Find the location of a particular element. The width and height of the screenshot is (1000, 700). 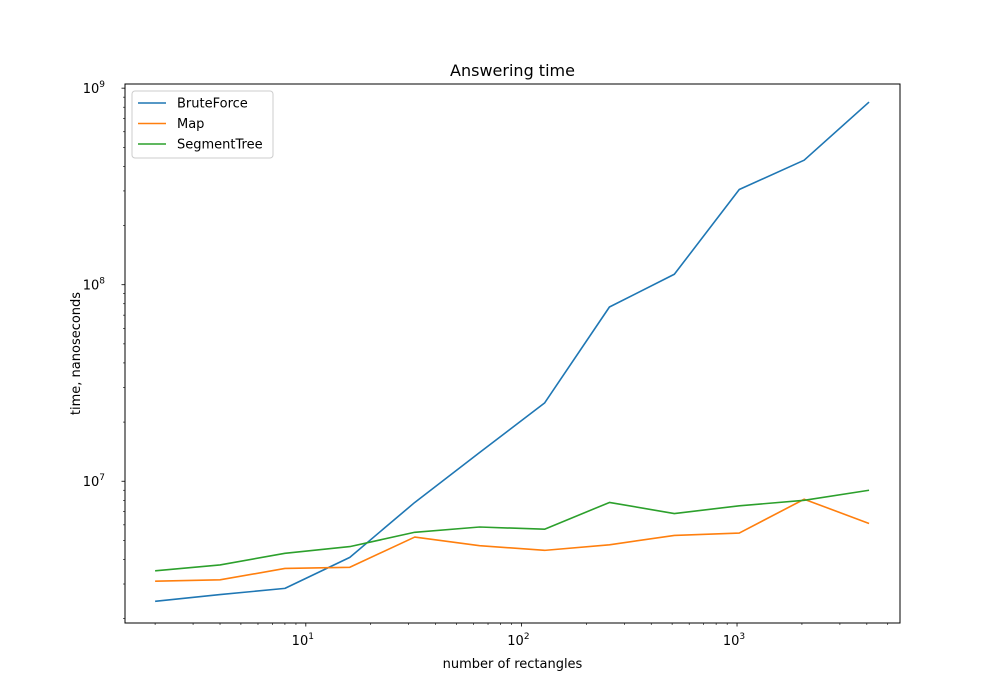

y-tick-label-exponent: 8 is located at coordinates (102, 282).